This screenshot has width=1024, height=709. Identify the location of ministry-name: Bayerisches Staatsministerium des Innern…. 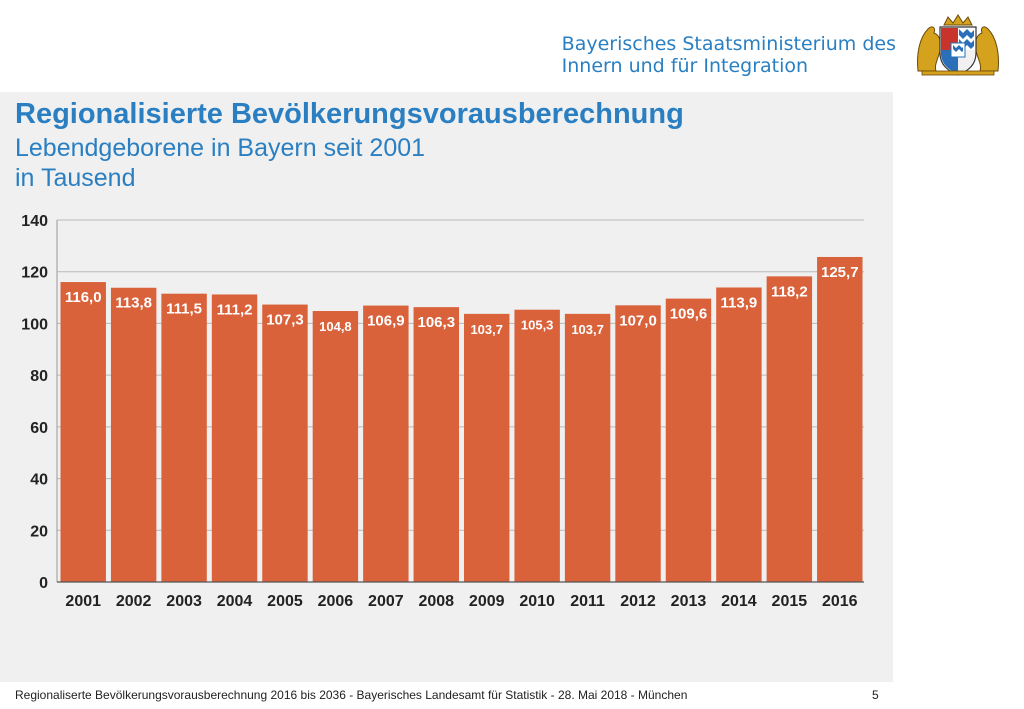
(729, 55).